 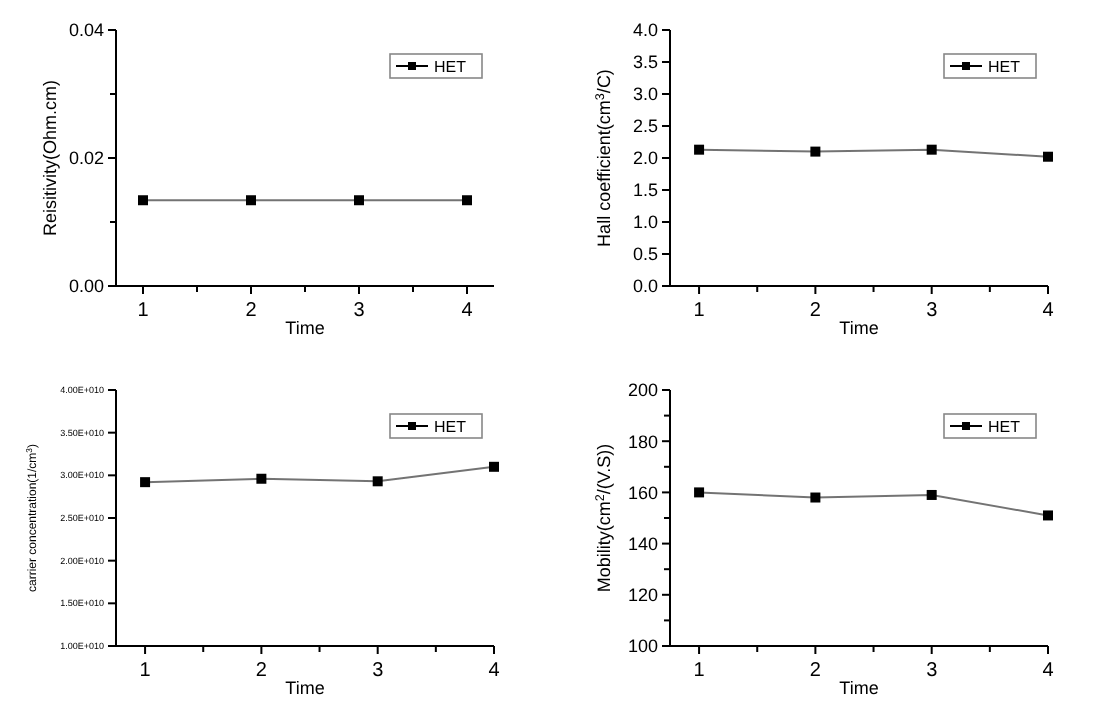 I want to click on y-tick-label: 160, so click(x=642, y=492).